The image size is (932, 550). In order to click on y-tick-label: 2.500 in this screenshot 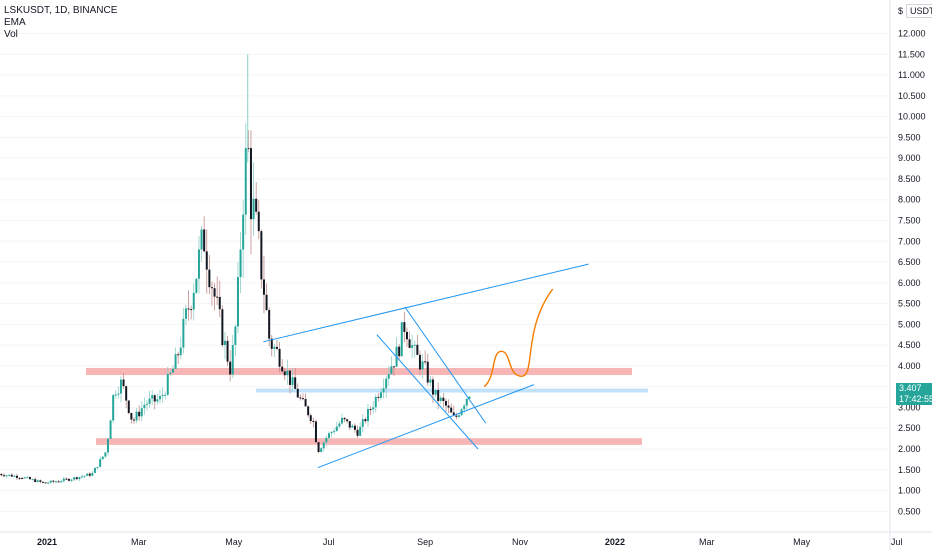, I will do `click(909, 428)`.